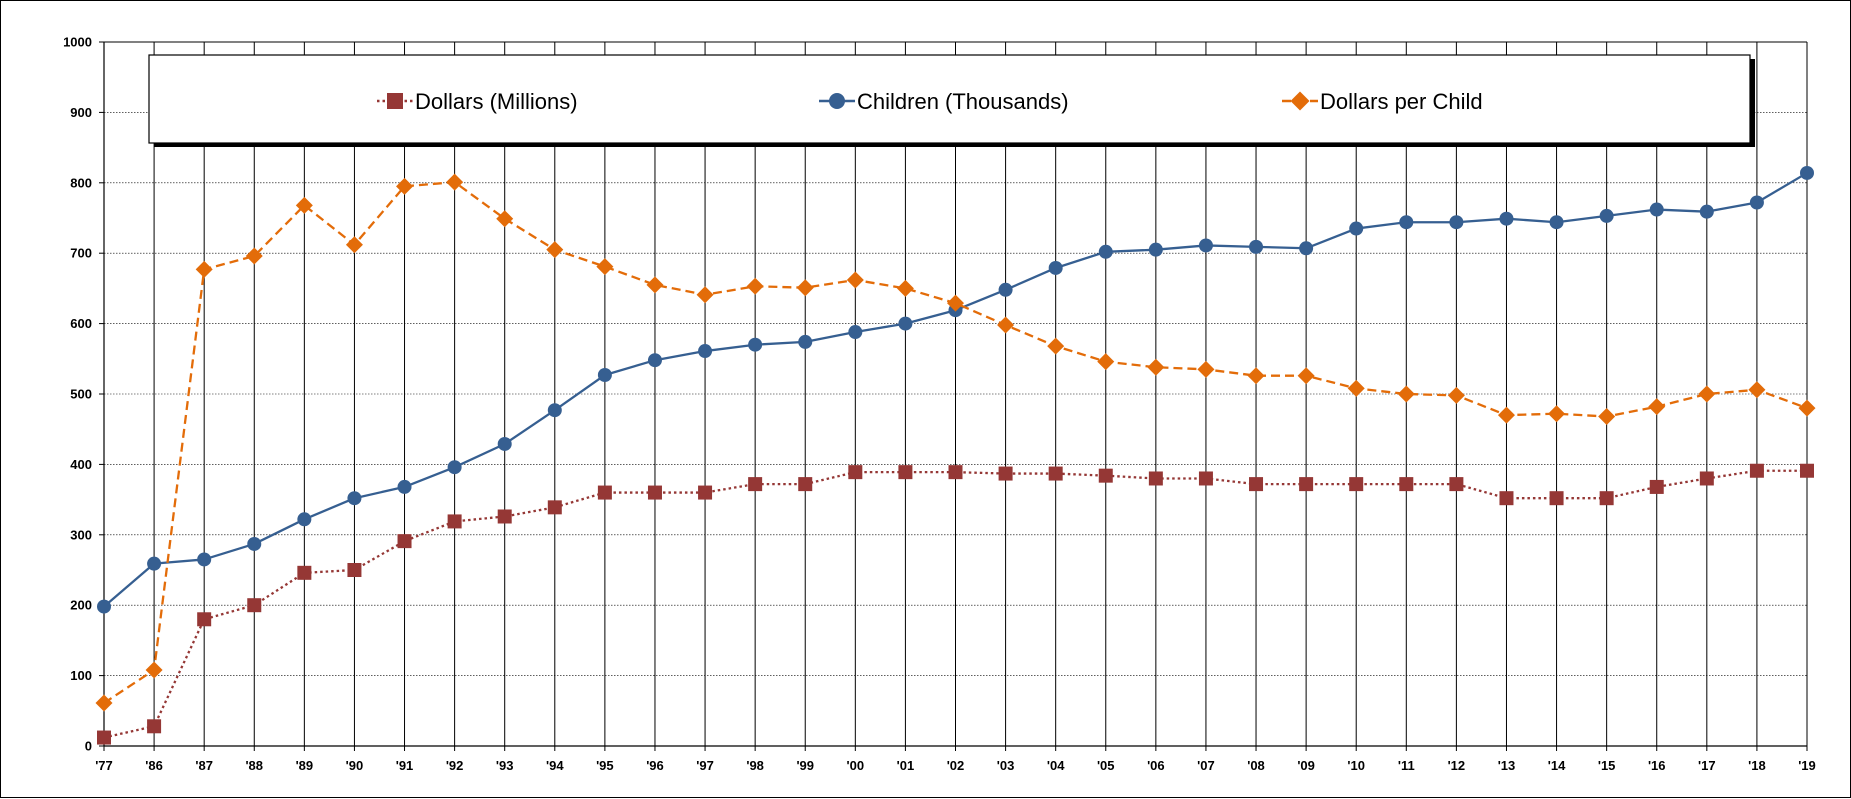  Describe the element at coordinates (1156, 765) in the screenshot. I see `x-tick-label: '06` at that location.